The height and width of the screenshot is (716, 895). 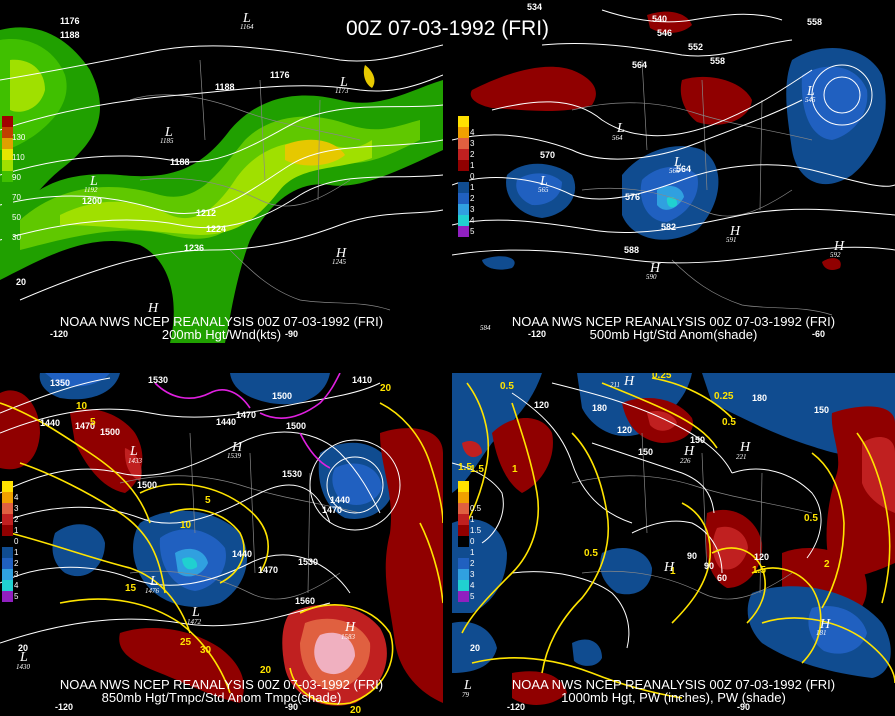 I want to click on pw-label: 0.25, so click(x=662, y=377).